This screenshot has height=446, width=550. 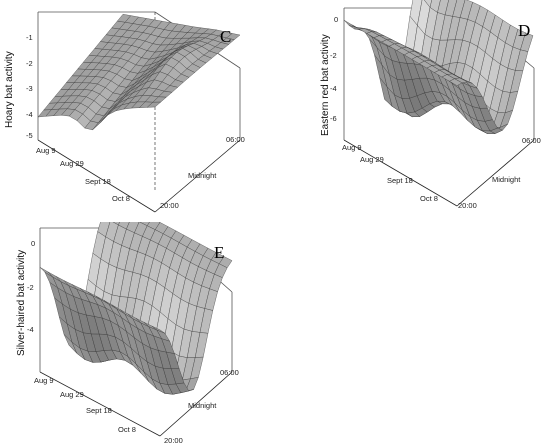 I want to click on z-axis-label: Hoary bat activity, so click(x=9, y=89).